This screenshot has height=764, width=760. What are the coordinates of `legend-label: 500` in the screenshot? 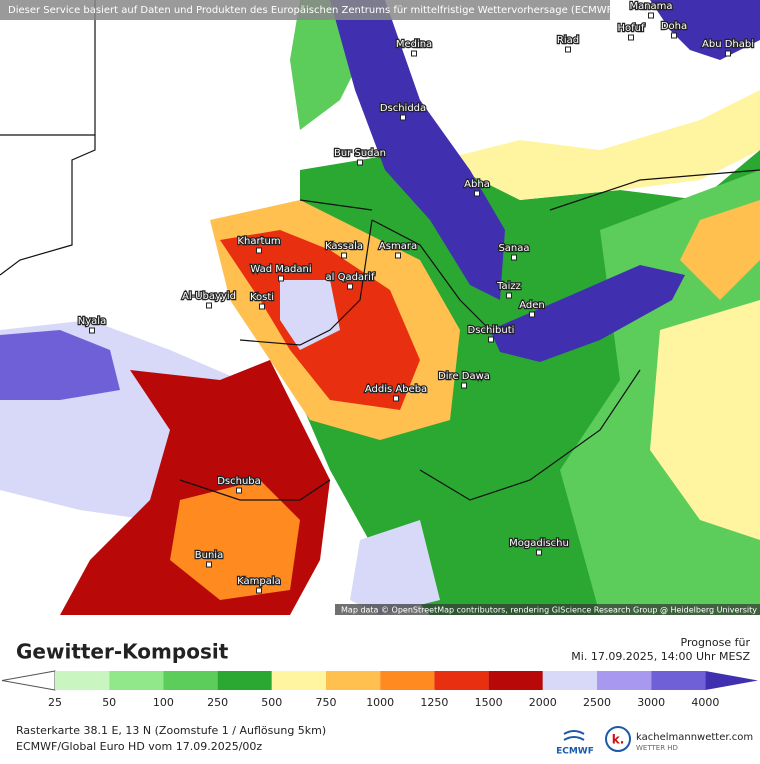 It's located at (271, 702).